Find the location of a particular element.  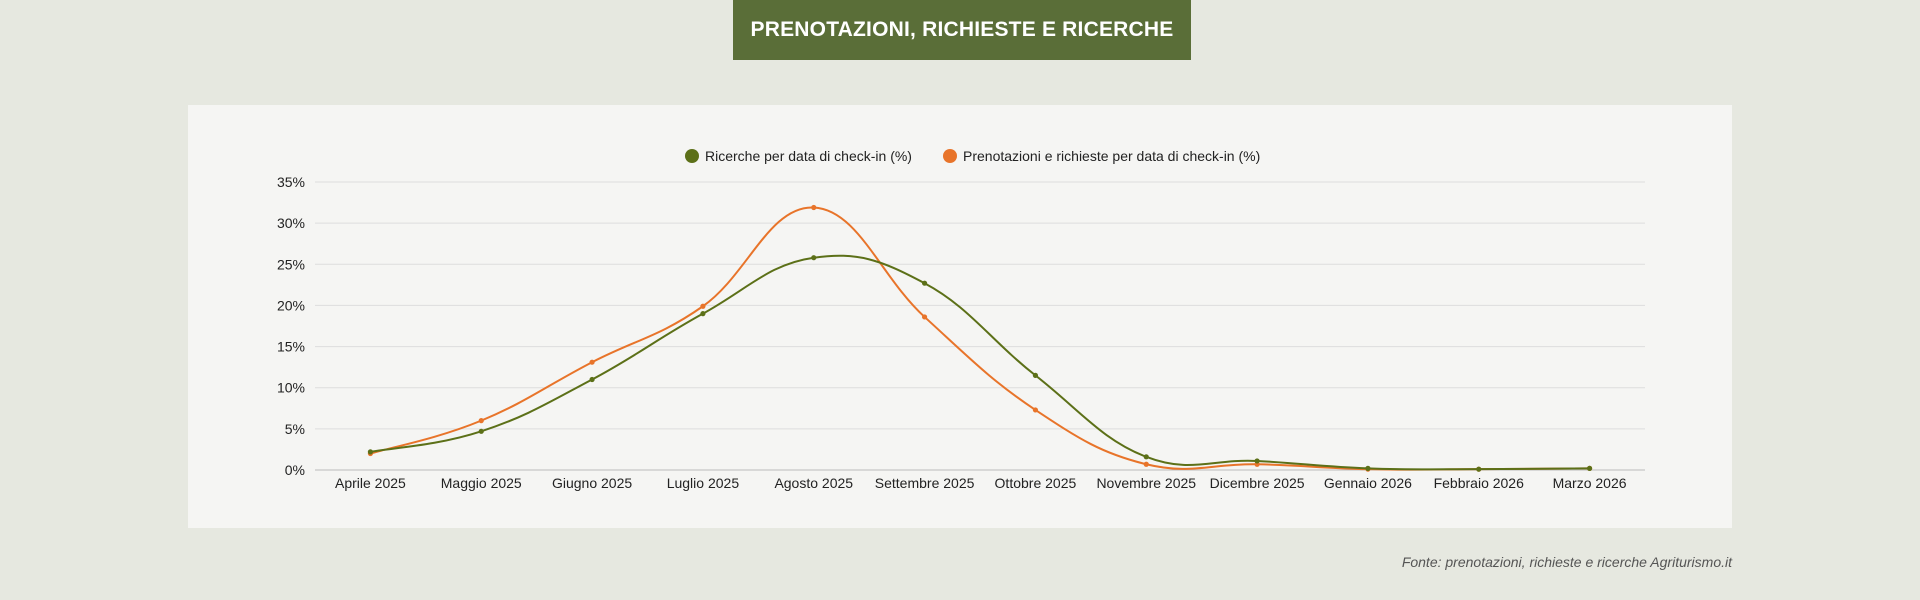

x-tick-label: Settembre 2025 is located at coordinates (925, 483).